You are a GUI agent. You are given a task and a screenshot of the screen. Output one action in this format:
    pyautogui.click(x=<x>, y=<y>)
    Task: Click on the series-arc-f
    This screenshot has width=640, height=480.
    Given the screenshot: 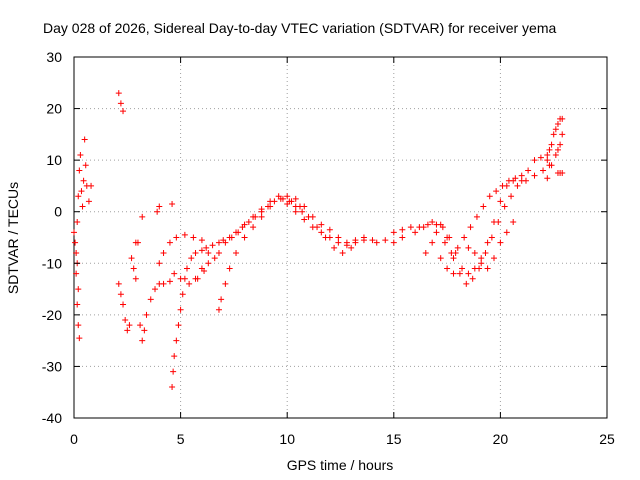 What is the action you would take?
    pyautogui.click(x=237, y=293)
    